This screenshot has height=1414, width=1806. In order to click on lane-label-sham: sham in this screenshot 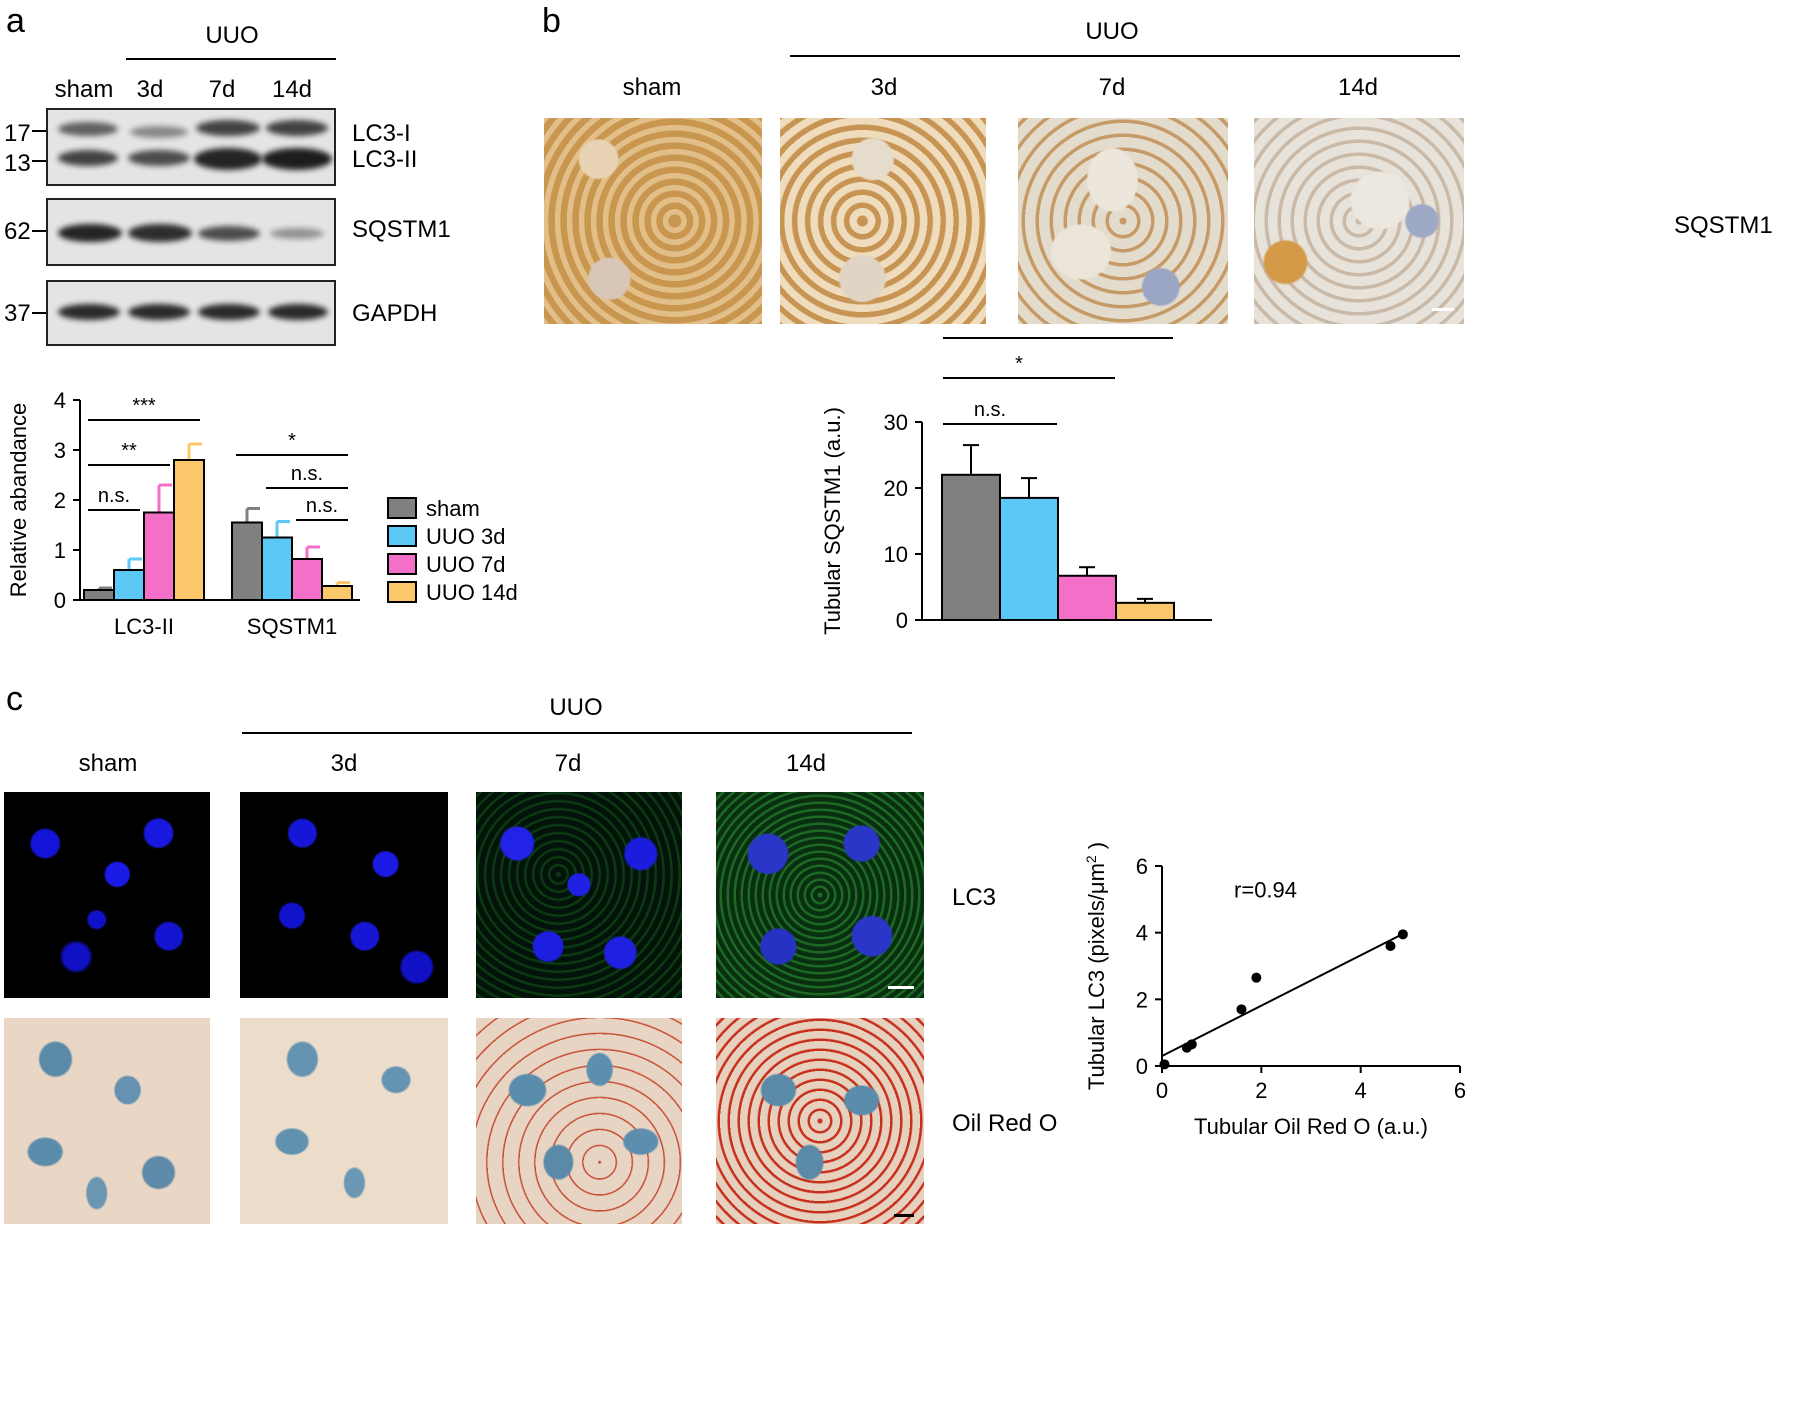, I will do `click(84, 89)`.